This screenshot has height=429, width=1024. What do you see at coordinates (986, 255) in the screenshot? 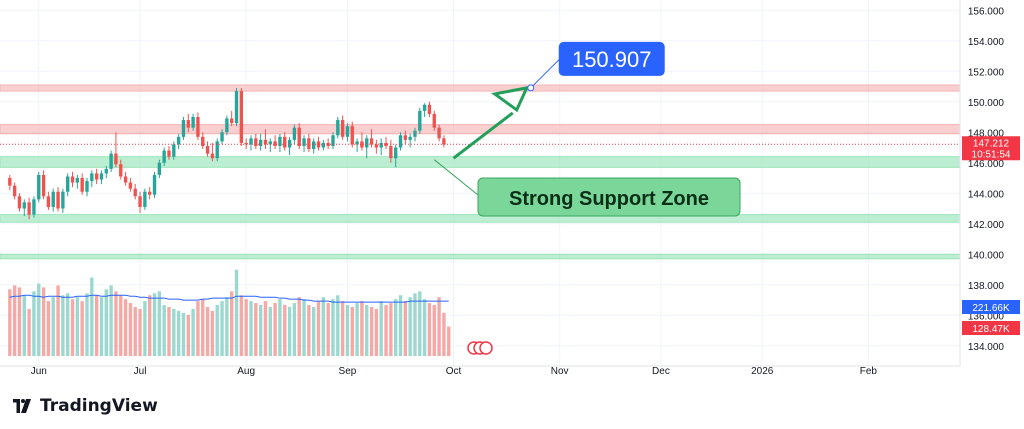
I see `y-tick-label: 140.000` at bounding box center [986, 255].